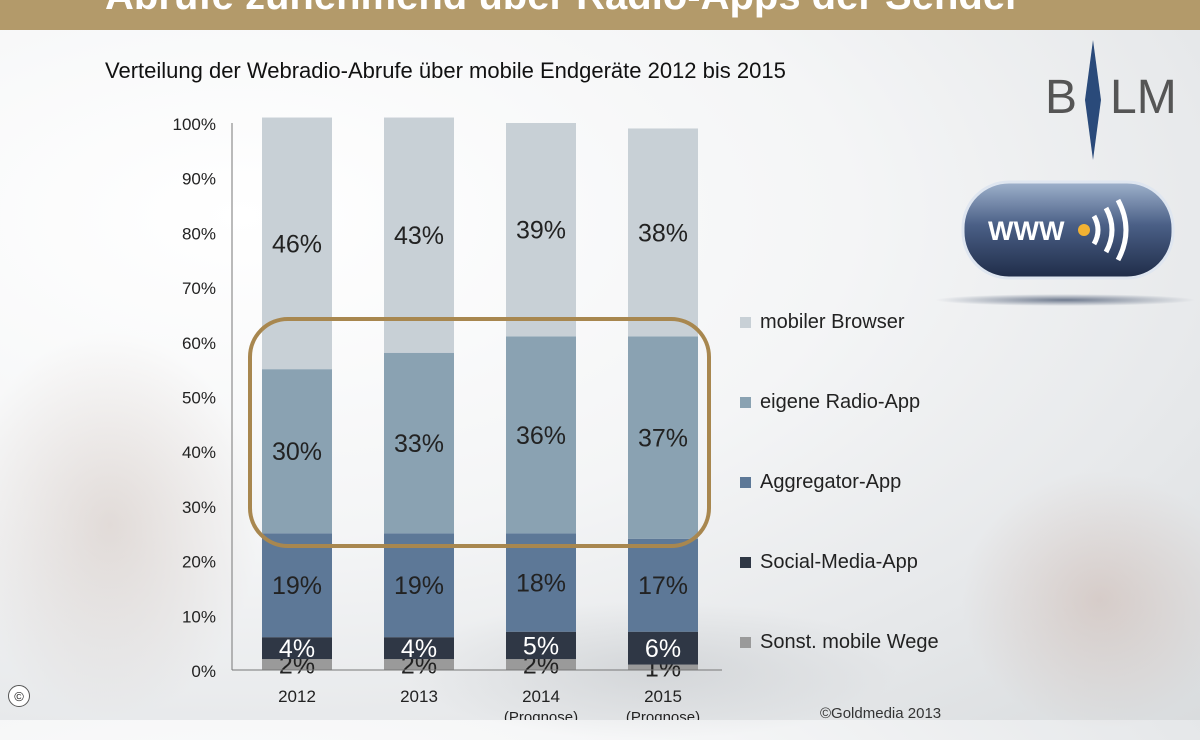  I want to click on data-label: 39%, so click(541, 231).